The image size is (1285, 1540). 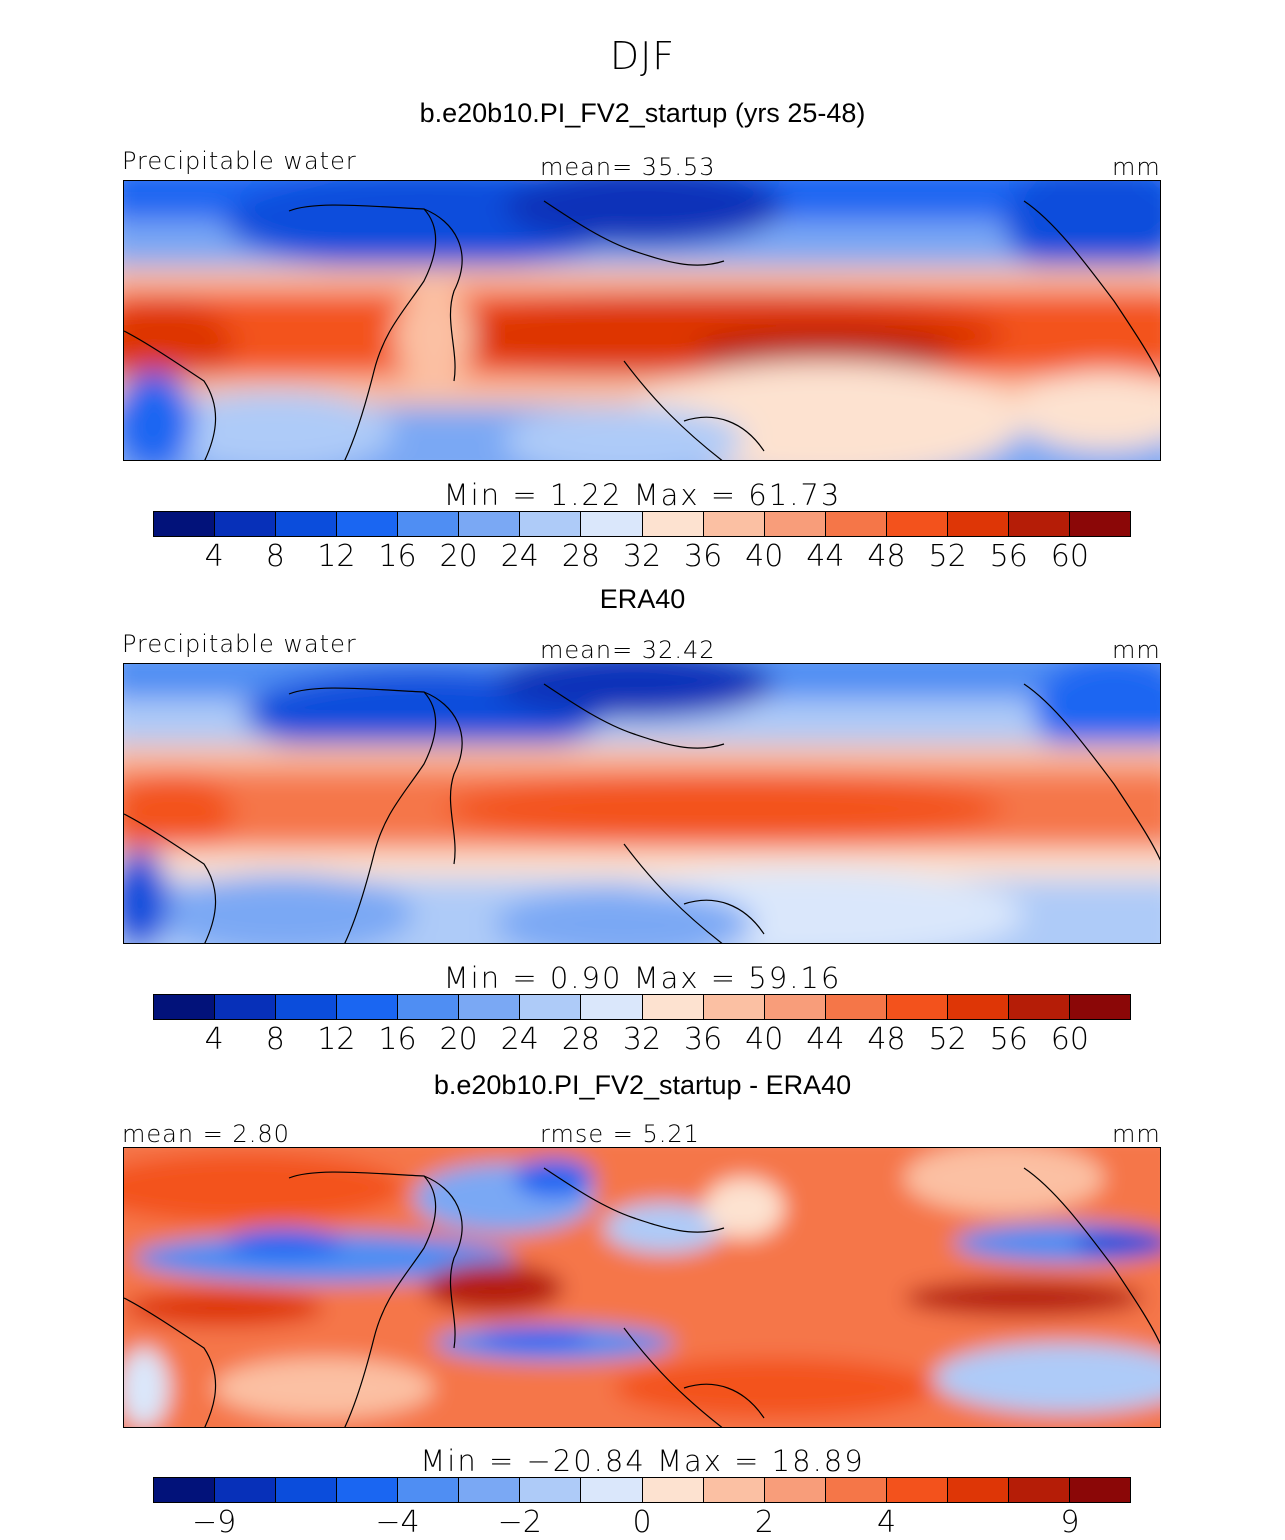 What do you see at coordinates (642, 1461) in the screenshot?
I see `panel-3-minmax: Min = −20.84 Max = 18.89` at bounding box center [642, 1461].